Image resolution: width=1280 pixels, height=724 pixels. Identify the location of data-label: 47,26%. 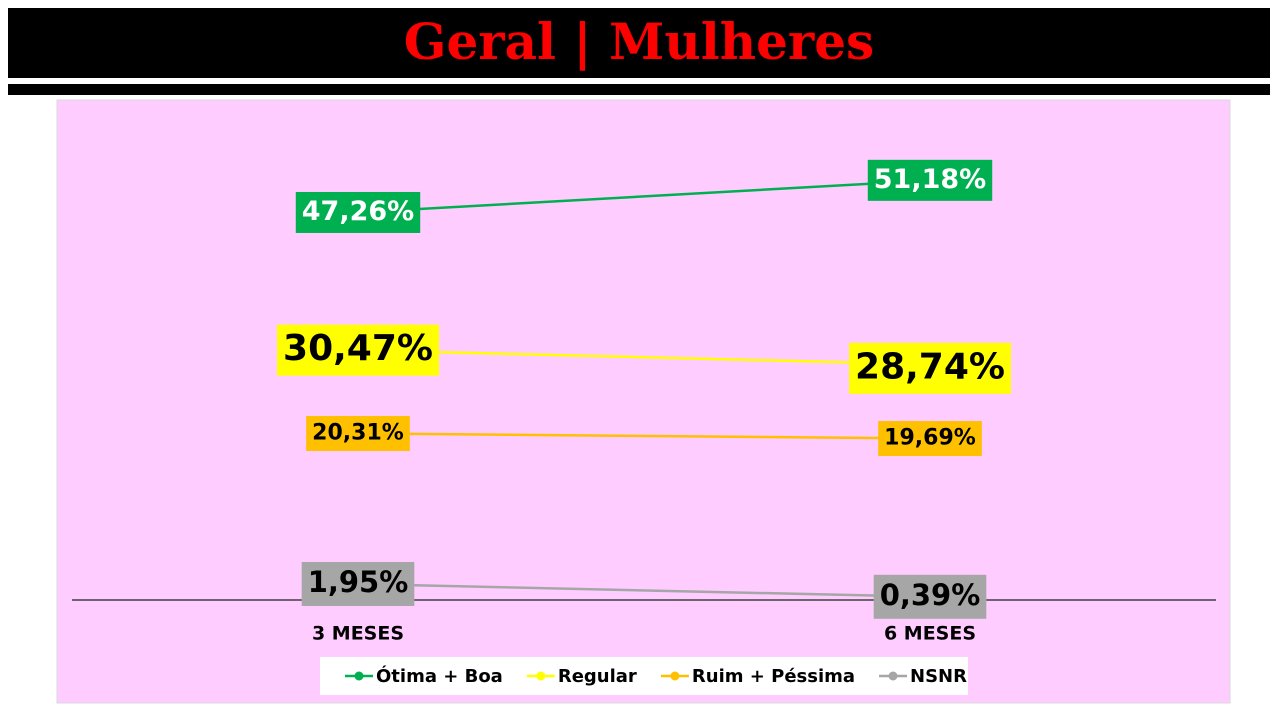
(358, 211).